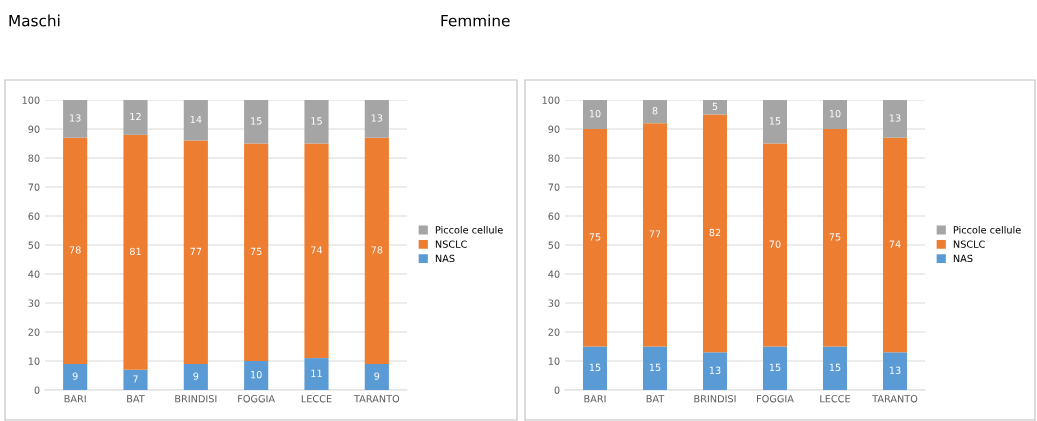  Describe the element at coordinates (655, 111) in the screenshot. I see `data-label: 8` at that location.